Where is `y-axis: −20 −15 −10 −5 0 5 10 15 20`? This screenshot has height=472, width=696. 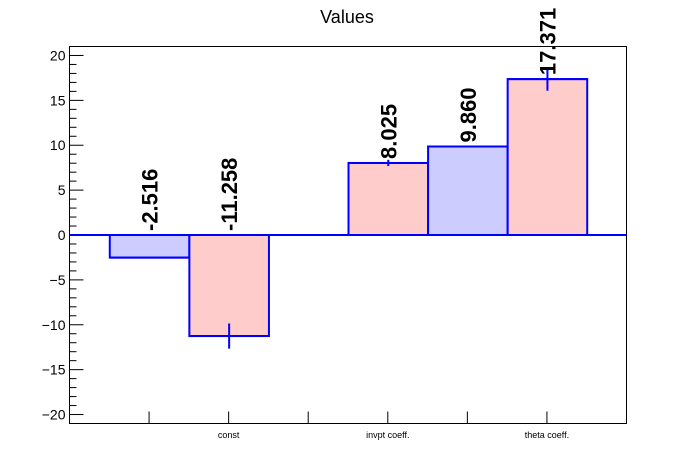 y-axis: −20 −15 −10 −5 0 5 10 15 20 is located at coordinates (63, 235).